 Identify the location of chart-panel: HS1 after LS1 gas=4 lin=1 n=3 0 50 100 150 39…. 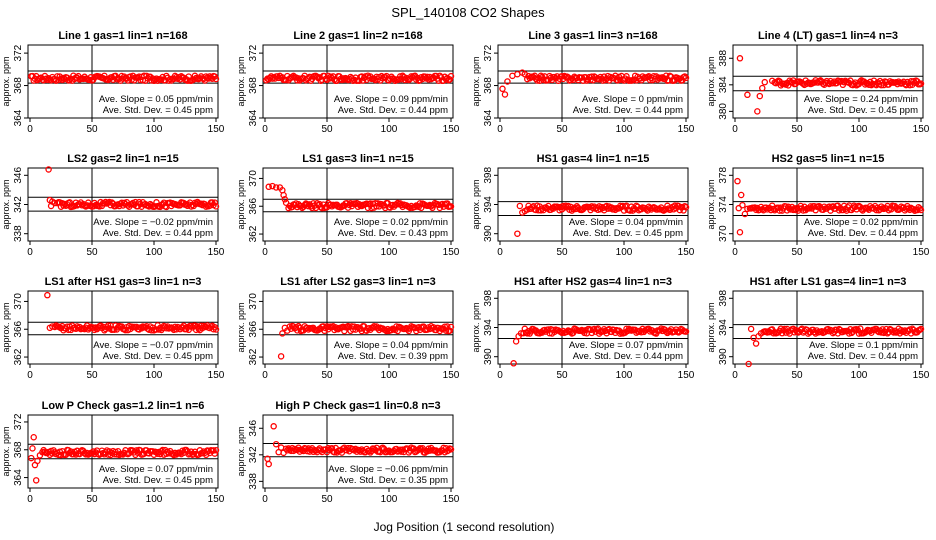
(818, 328).